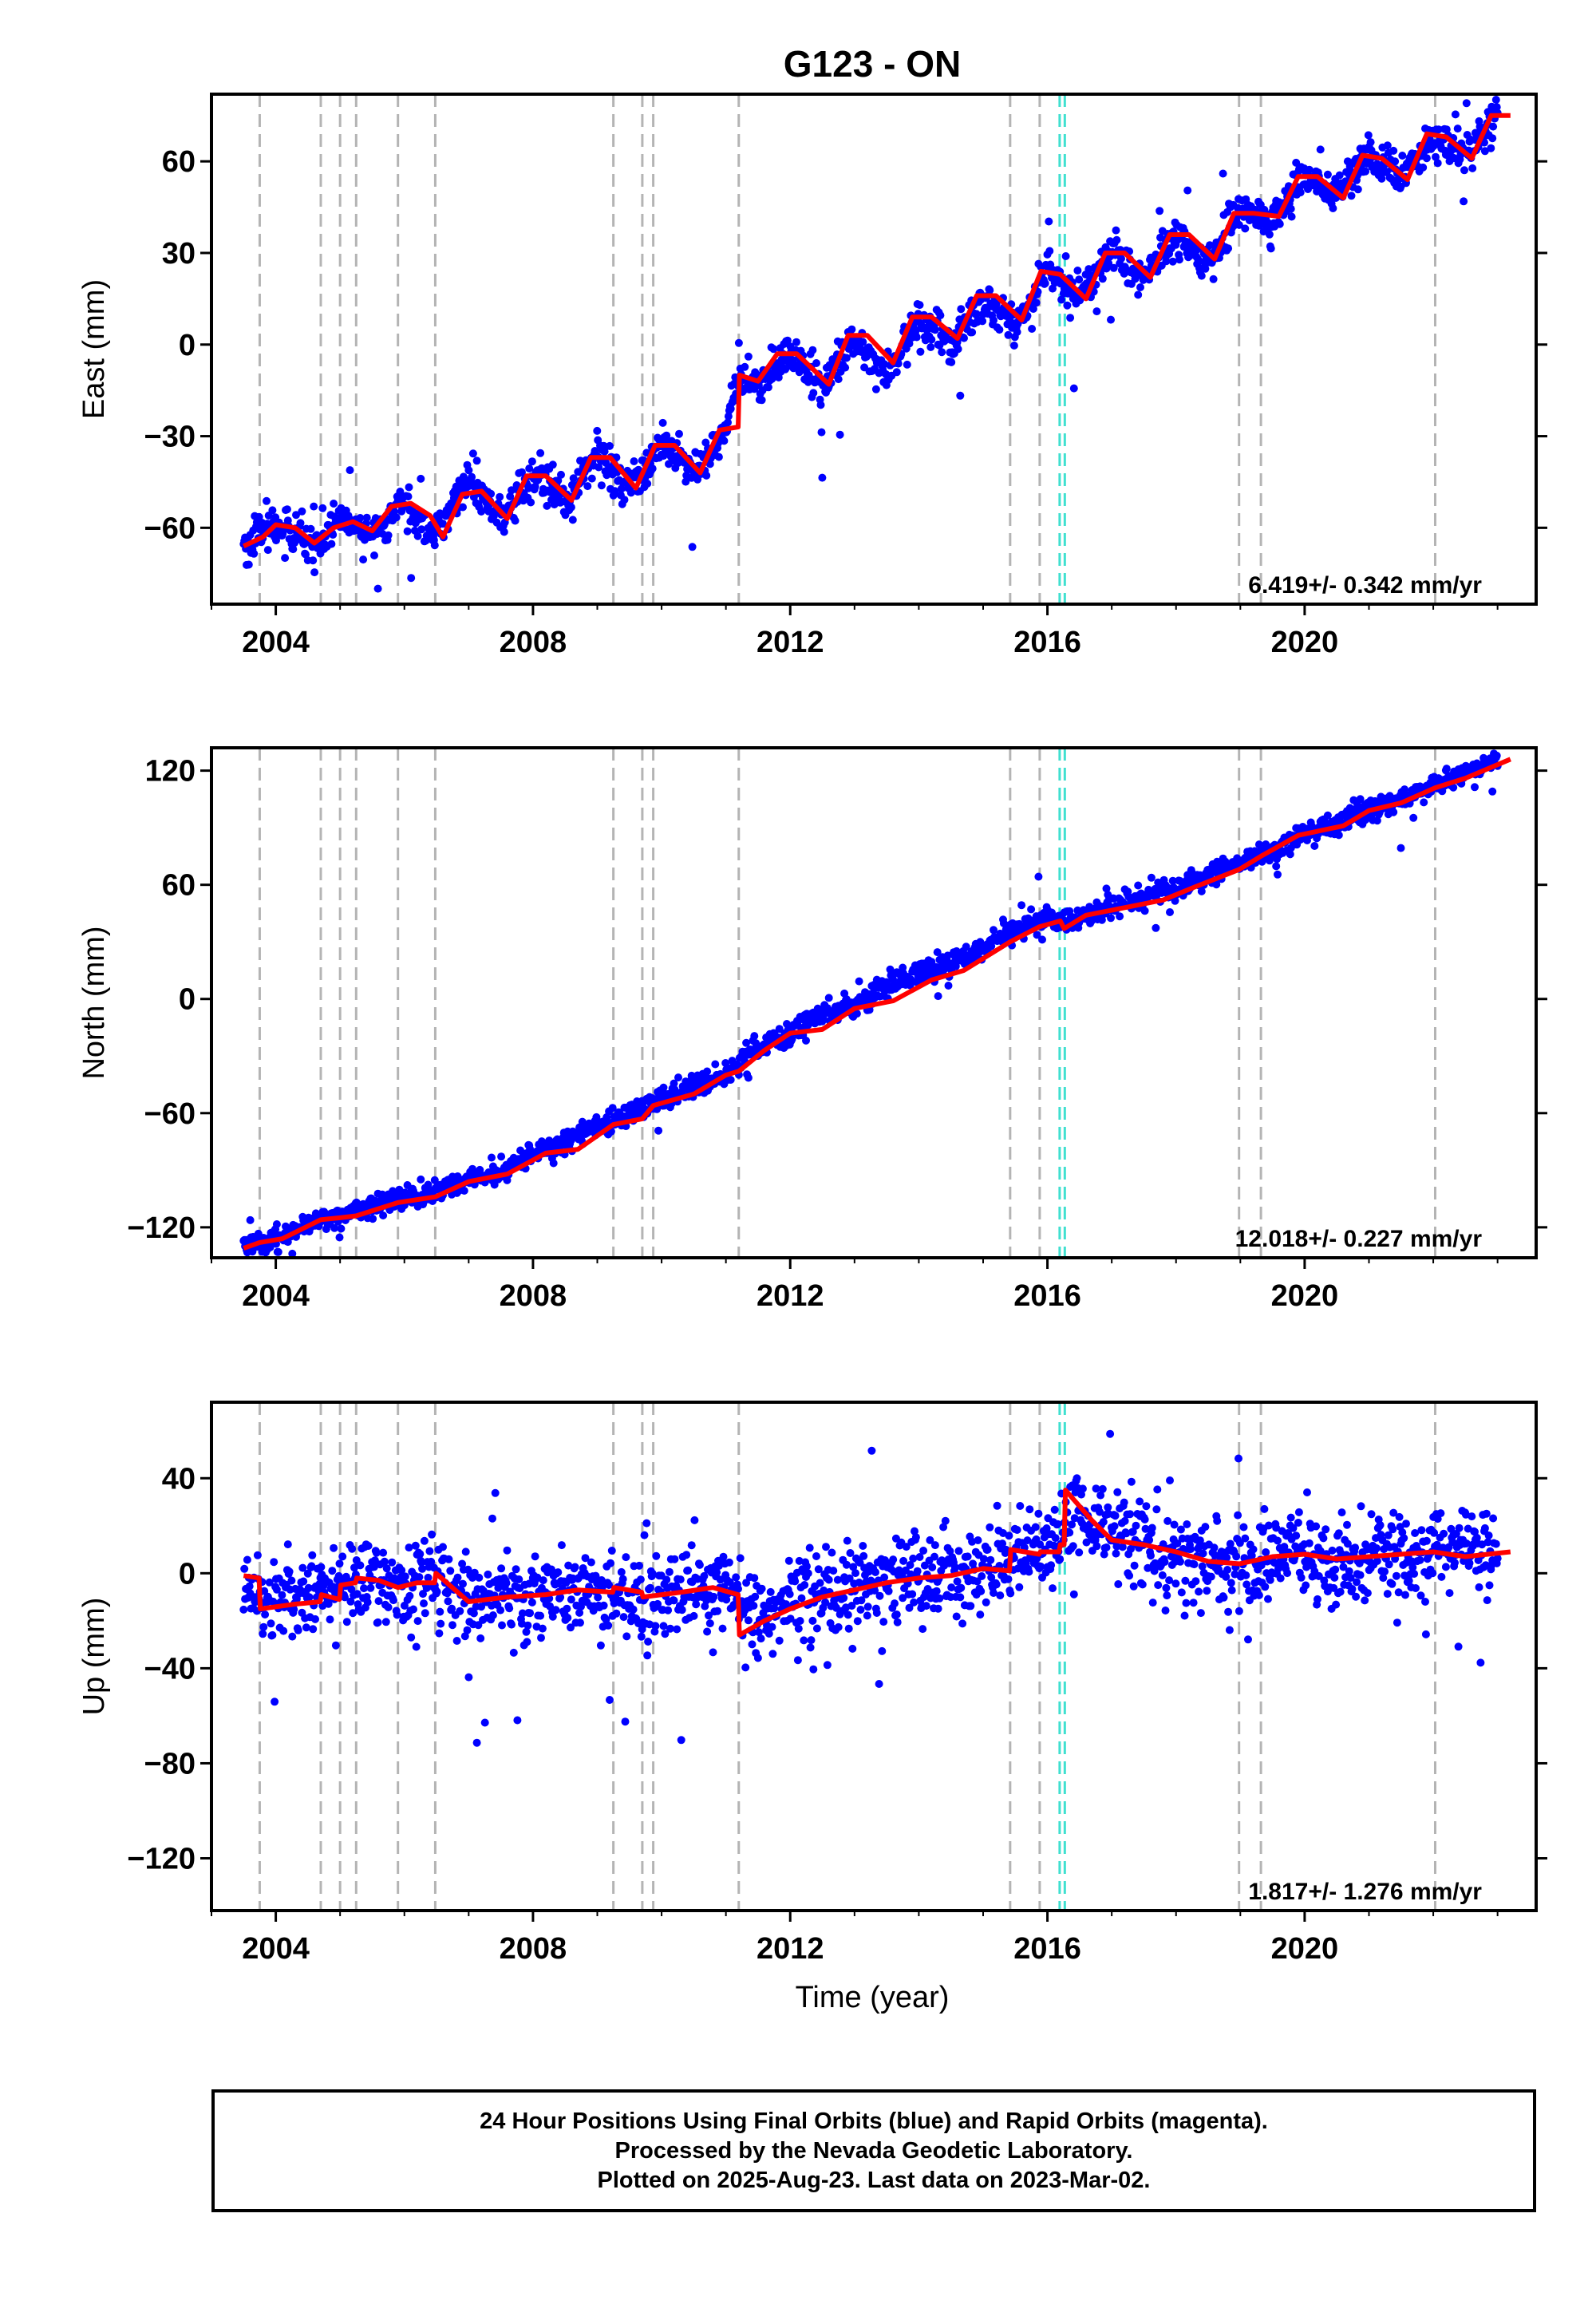 The image size is (1596, 2316). Describe the element at coordinates (170, 438) in the screenshot. I see `east-y-tick-label: −30` at that location.